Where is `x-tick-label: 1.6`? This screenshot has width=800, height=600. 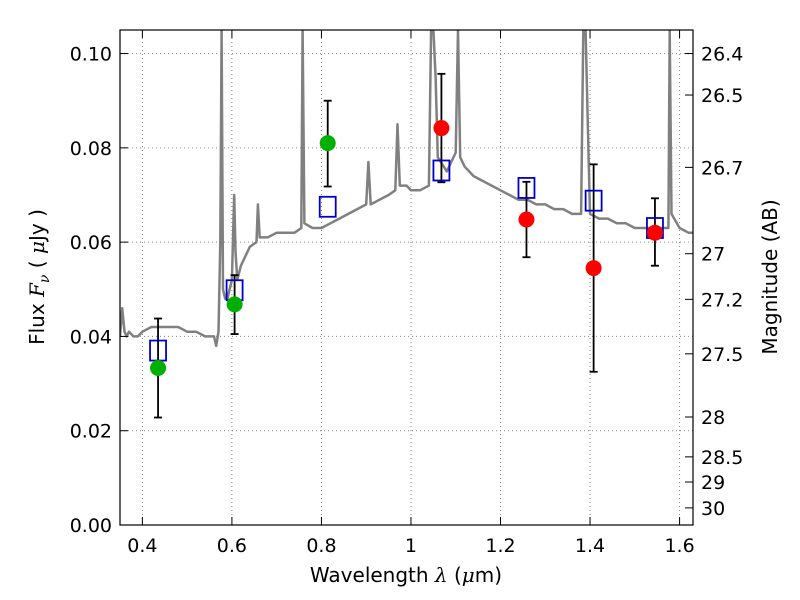
x-tick-label: 1.6 is located at coordinates (679, 546).